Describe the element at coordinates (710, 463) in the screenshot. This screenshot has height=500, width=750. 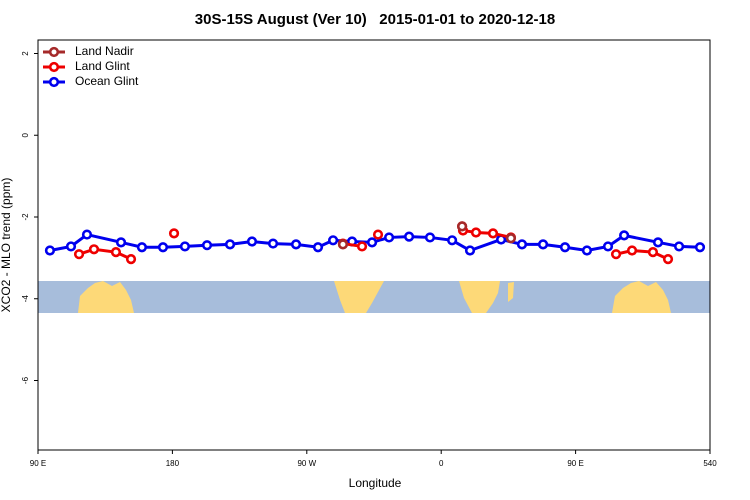
I see `x-tick-label: 540` at that location.